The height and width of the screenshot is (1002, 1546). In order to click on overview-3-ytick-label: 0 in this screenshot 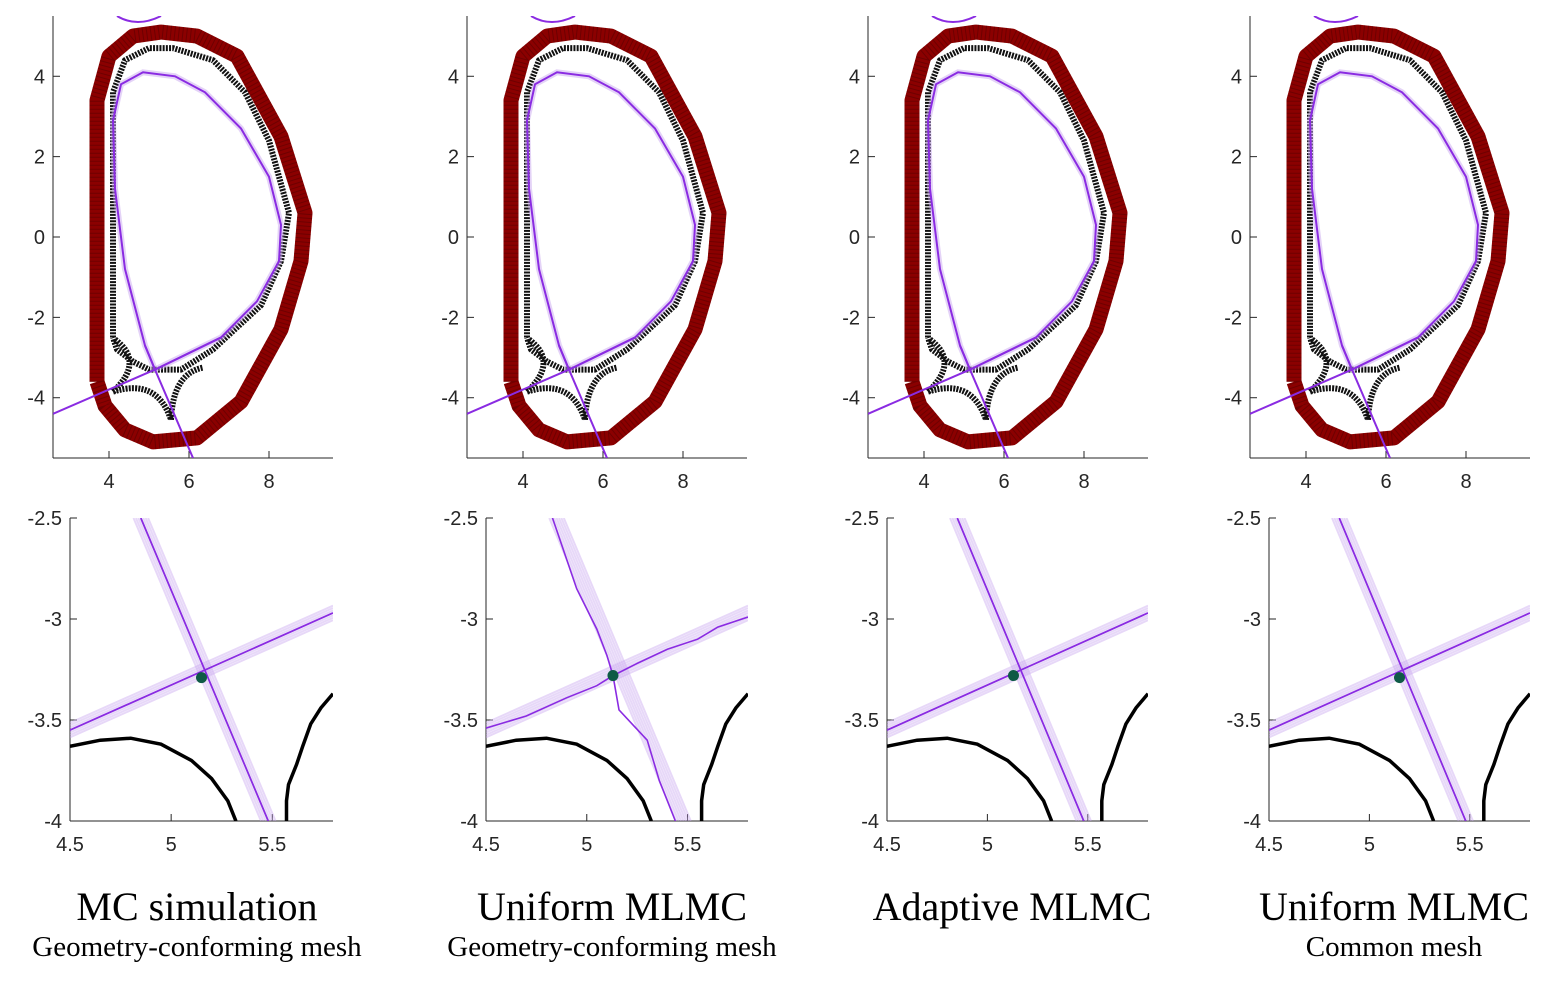, I will do `click(854, 238)`.